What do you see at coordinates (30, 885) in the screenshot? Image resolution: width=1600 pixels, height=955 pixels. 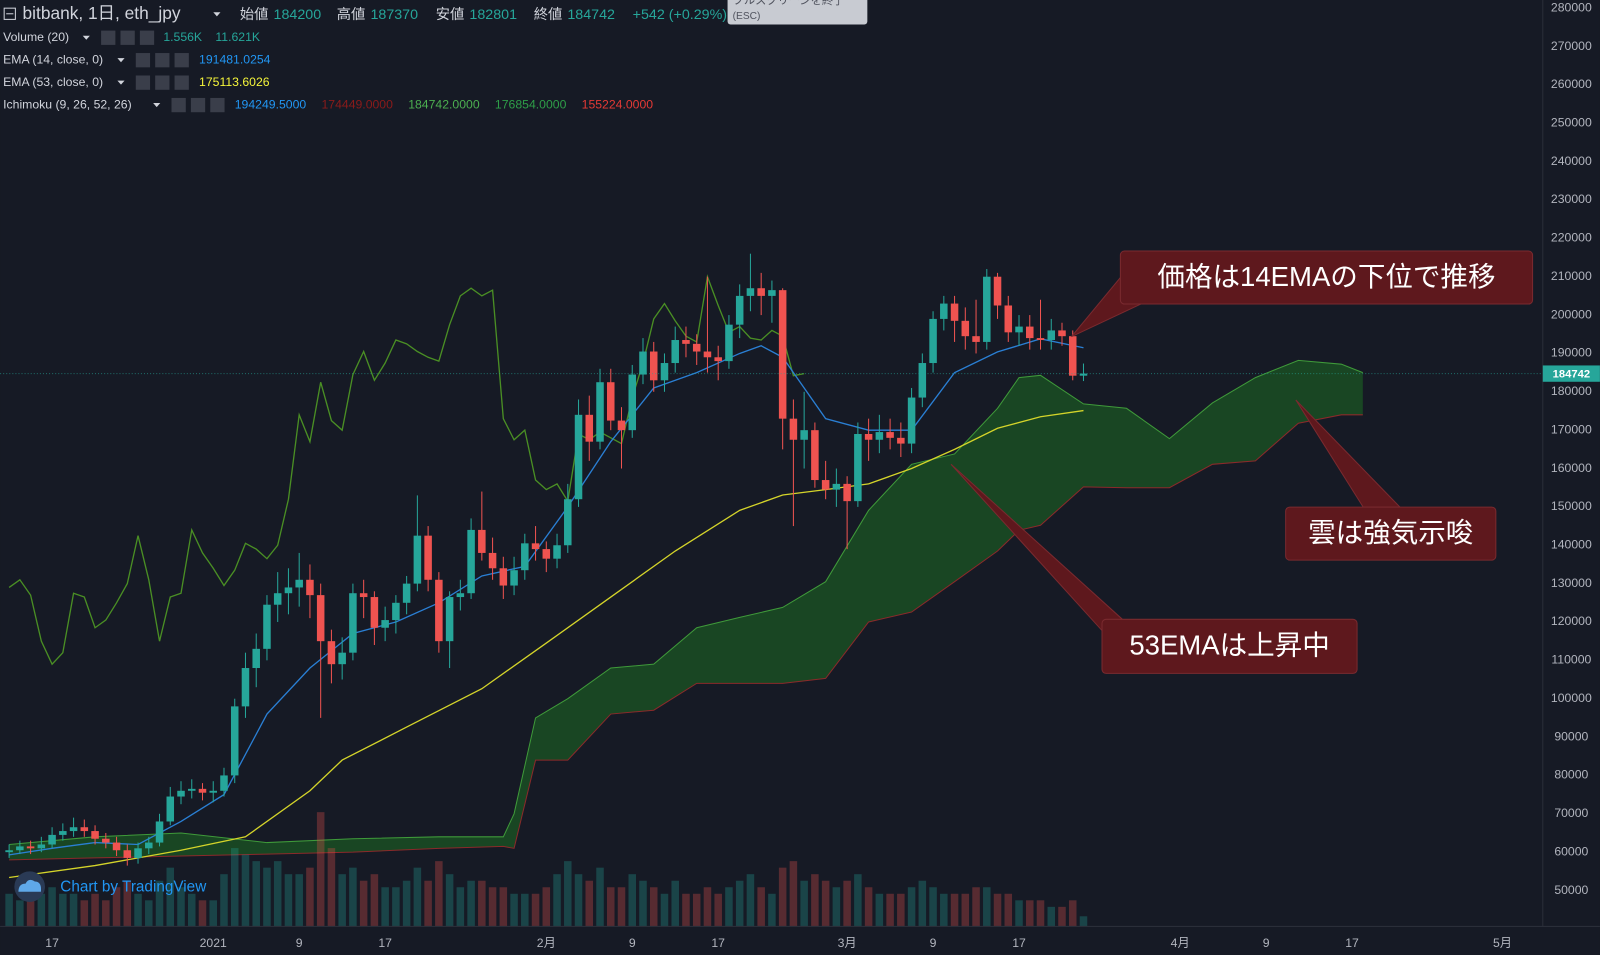 I see `watermark-logo-cloud` at bounding box center [30, 885].